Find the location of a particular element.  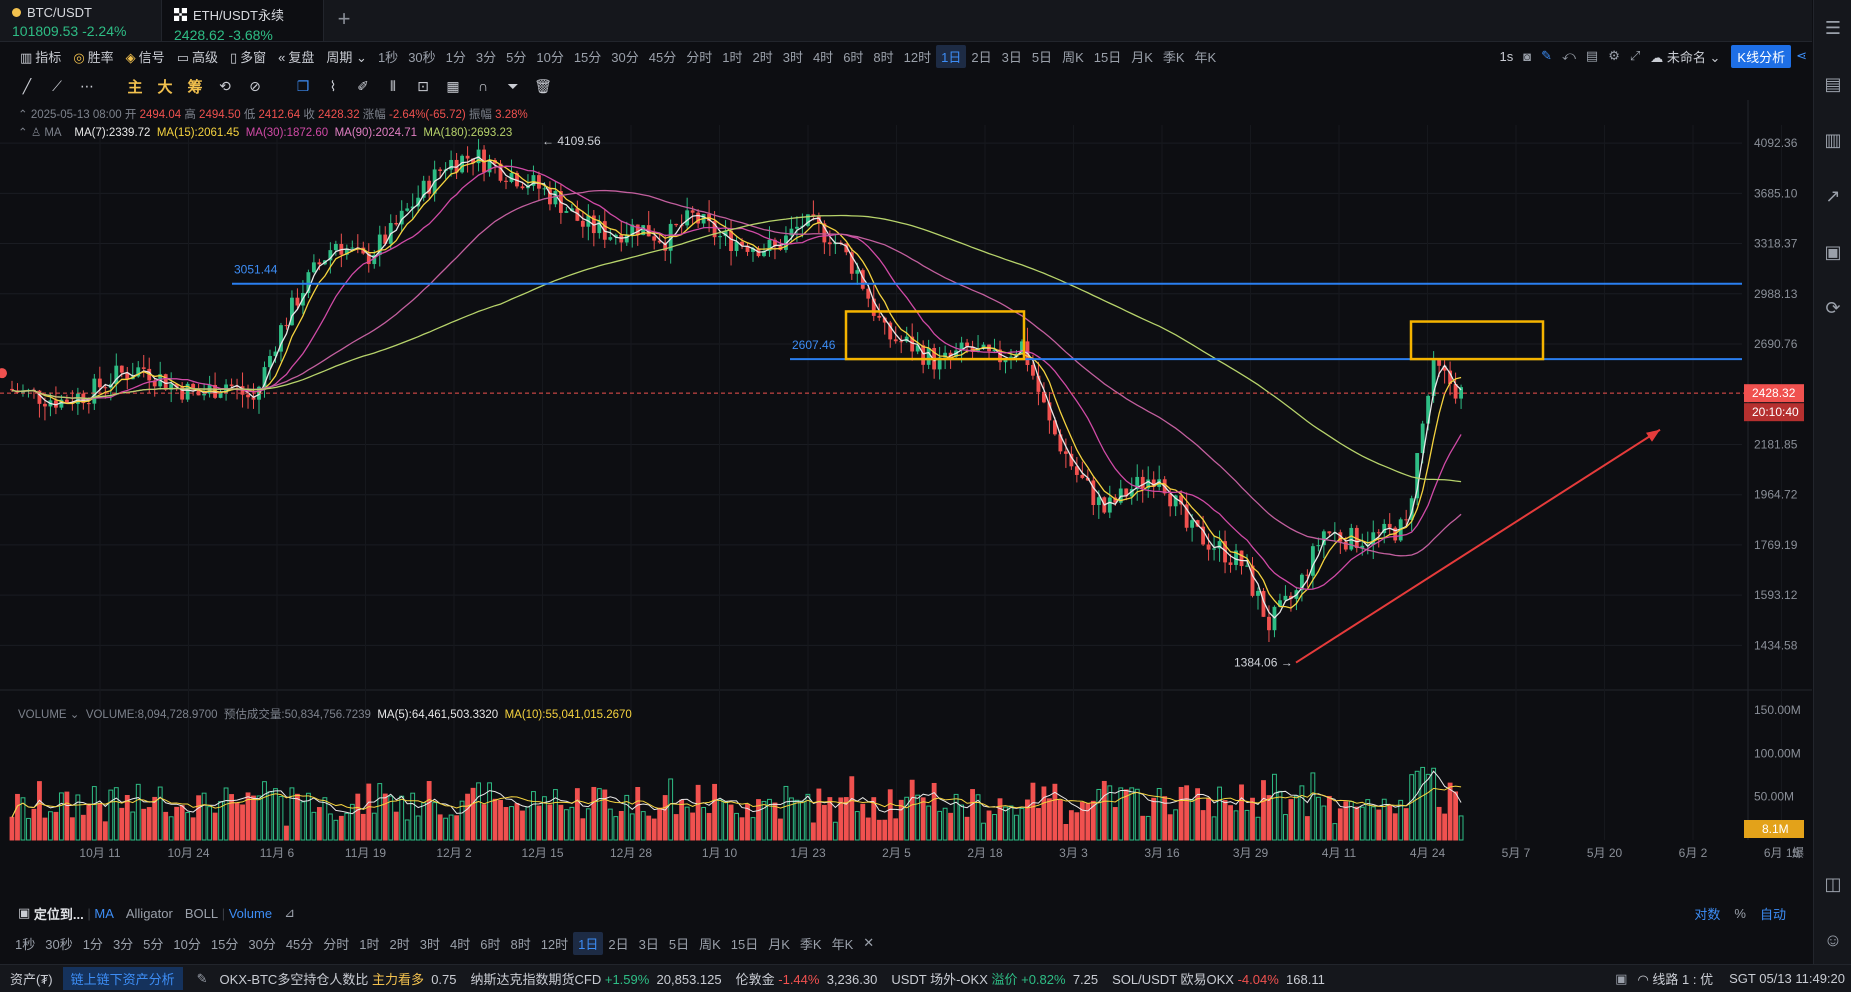

bottom-timeframe-5: 10分 is located at coordinates (187, 944).